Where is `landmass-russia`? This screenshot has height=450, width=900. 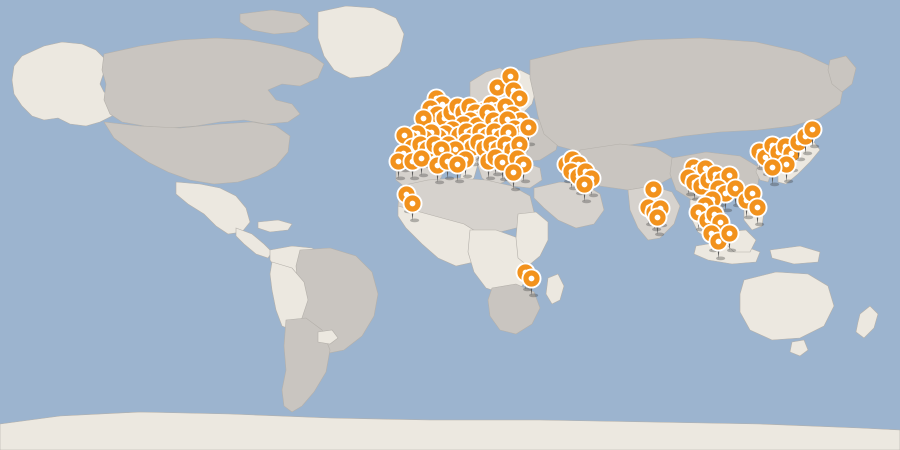 landmass-russia is located at coordinates (687, 95).